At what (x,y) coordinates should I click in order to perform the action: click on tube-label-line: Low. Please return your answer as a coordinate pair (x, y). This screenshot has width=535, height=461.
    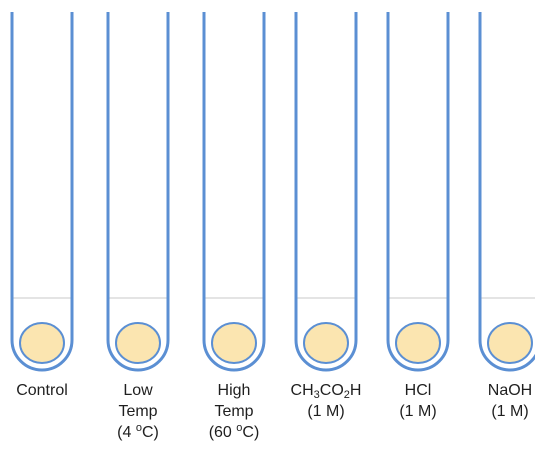
    Looking at the image, I should click on (138, 390).